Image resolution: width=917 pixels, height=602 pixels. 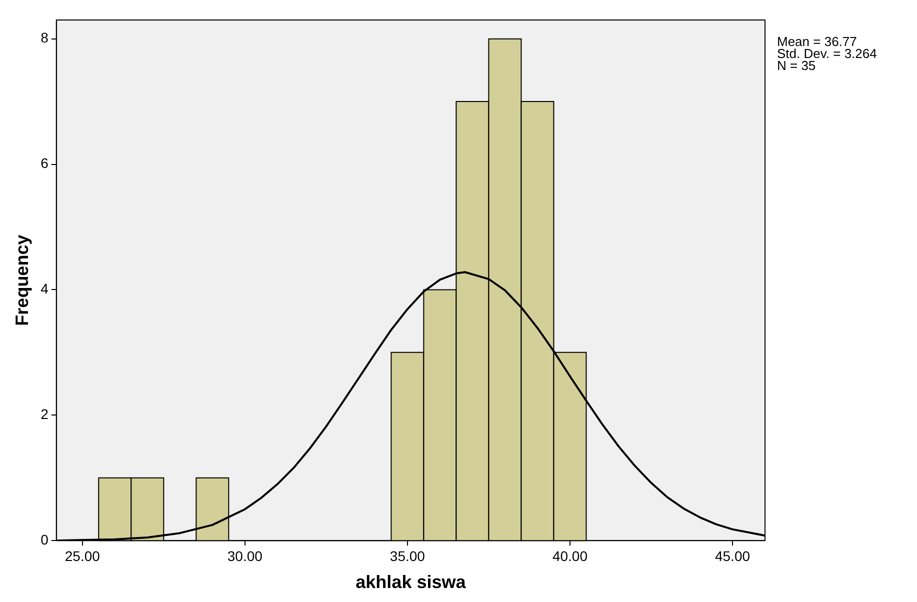 What do you see at coordinates (732, 556) in the screenshot?
I see `x-tick-label: 45.00` at bounding box center [732, 556].